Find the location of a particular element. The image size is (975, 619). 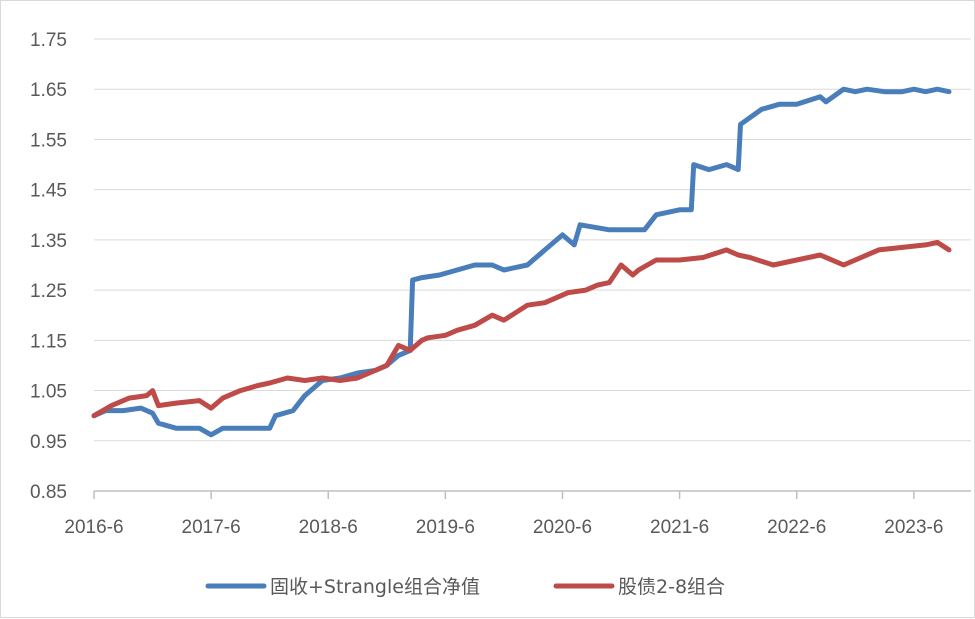

x-tick-label: 2021-6 is located at coordinates (679, 527).